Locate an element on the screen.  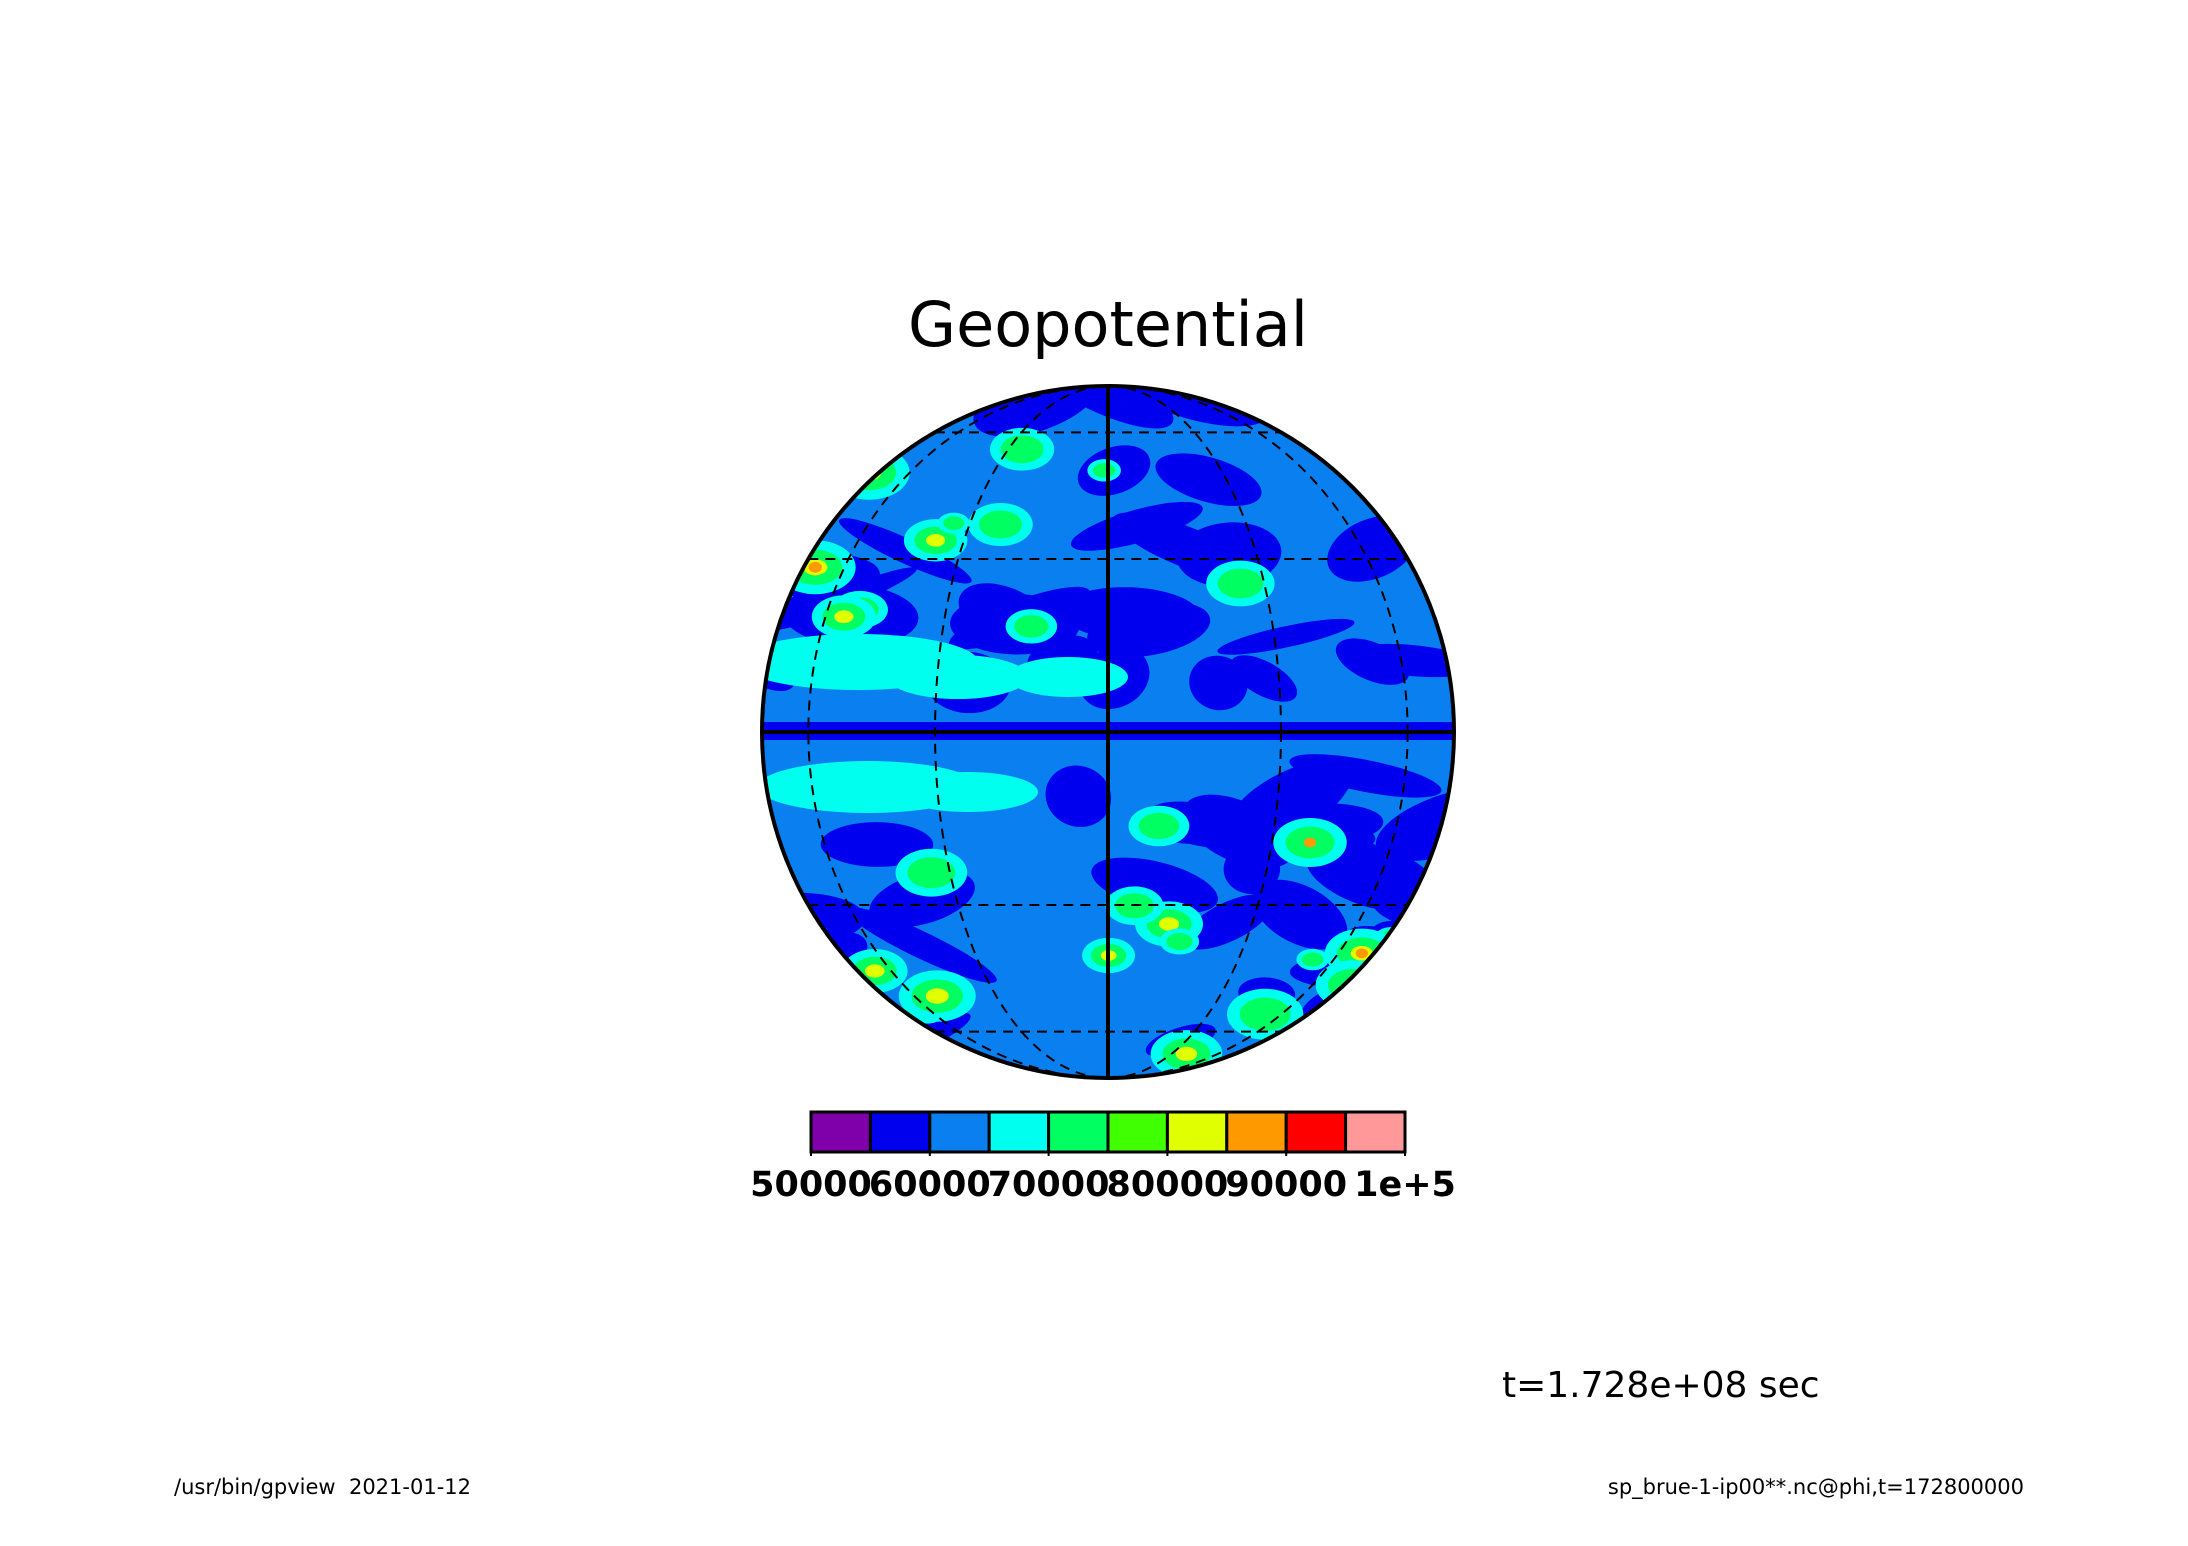
globe-field is located at coordinates (1108, 732).